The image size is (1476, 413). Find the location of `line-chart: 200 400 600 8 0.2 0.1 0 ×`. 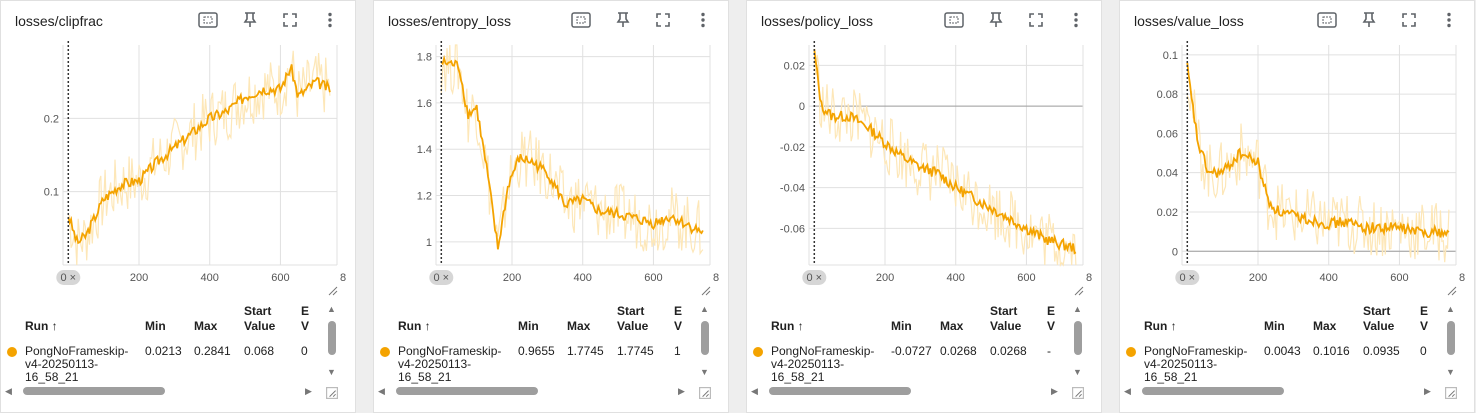

line-chart: 200 400 600 8 0.2 0.1 0 × is located at coordinates (179, 166).